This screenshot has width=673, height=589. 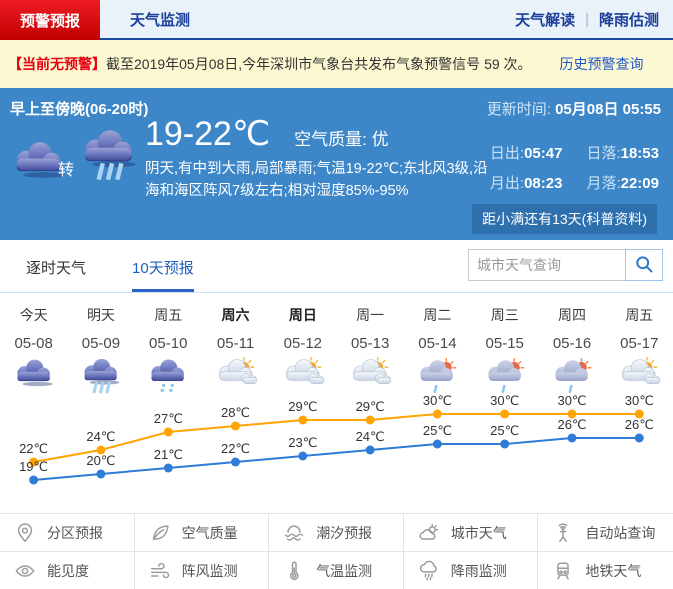 I want to click on svg-text: 28℃, so click(x=235, y=412).